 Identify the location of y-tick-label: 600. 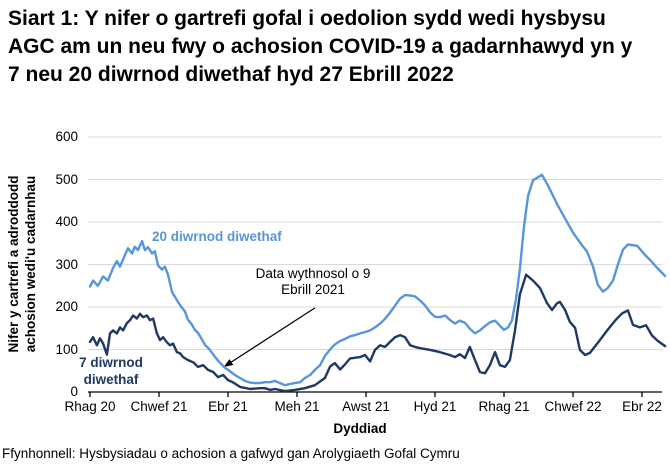
(66, 136).